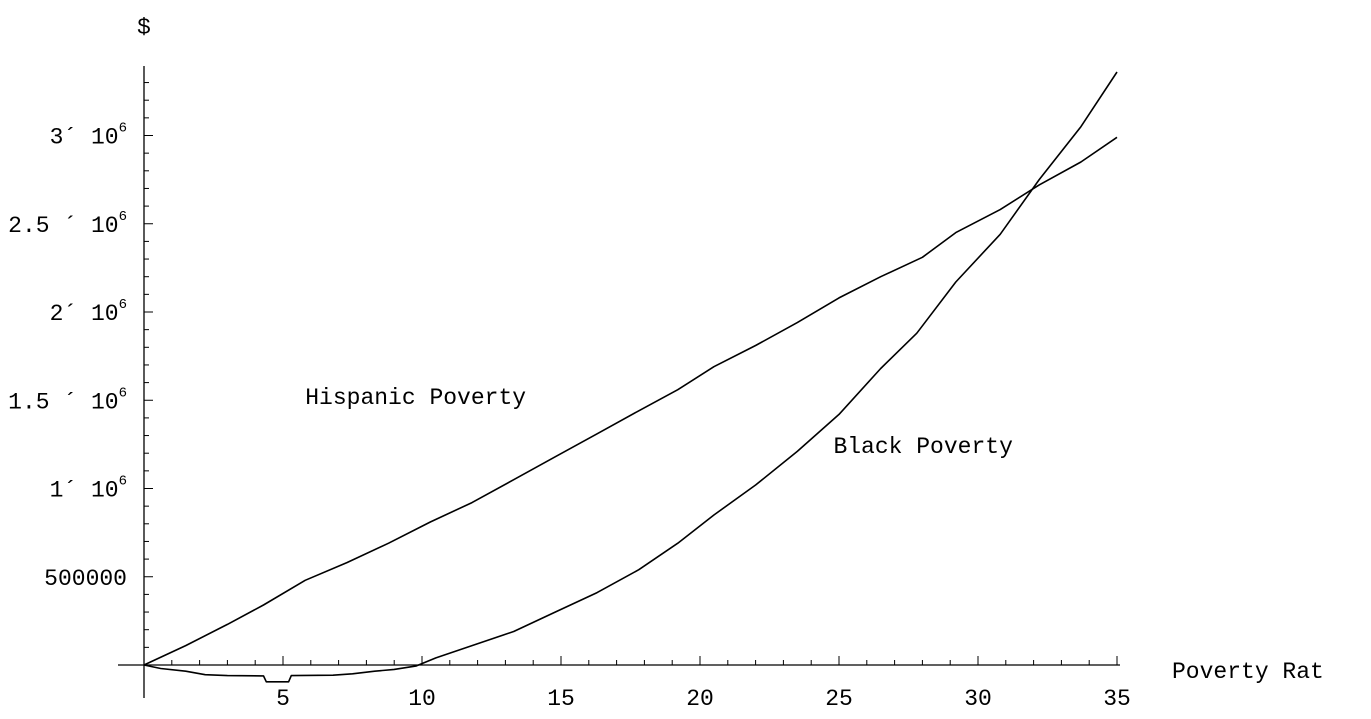 Image resolution: width=1371 pixels, height=719 pixels. I want to click on x-tick-label: 5, so click(283, 699).